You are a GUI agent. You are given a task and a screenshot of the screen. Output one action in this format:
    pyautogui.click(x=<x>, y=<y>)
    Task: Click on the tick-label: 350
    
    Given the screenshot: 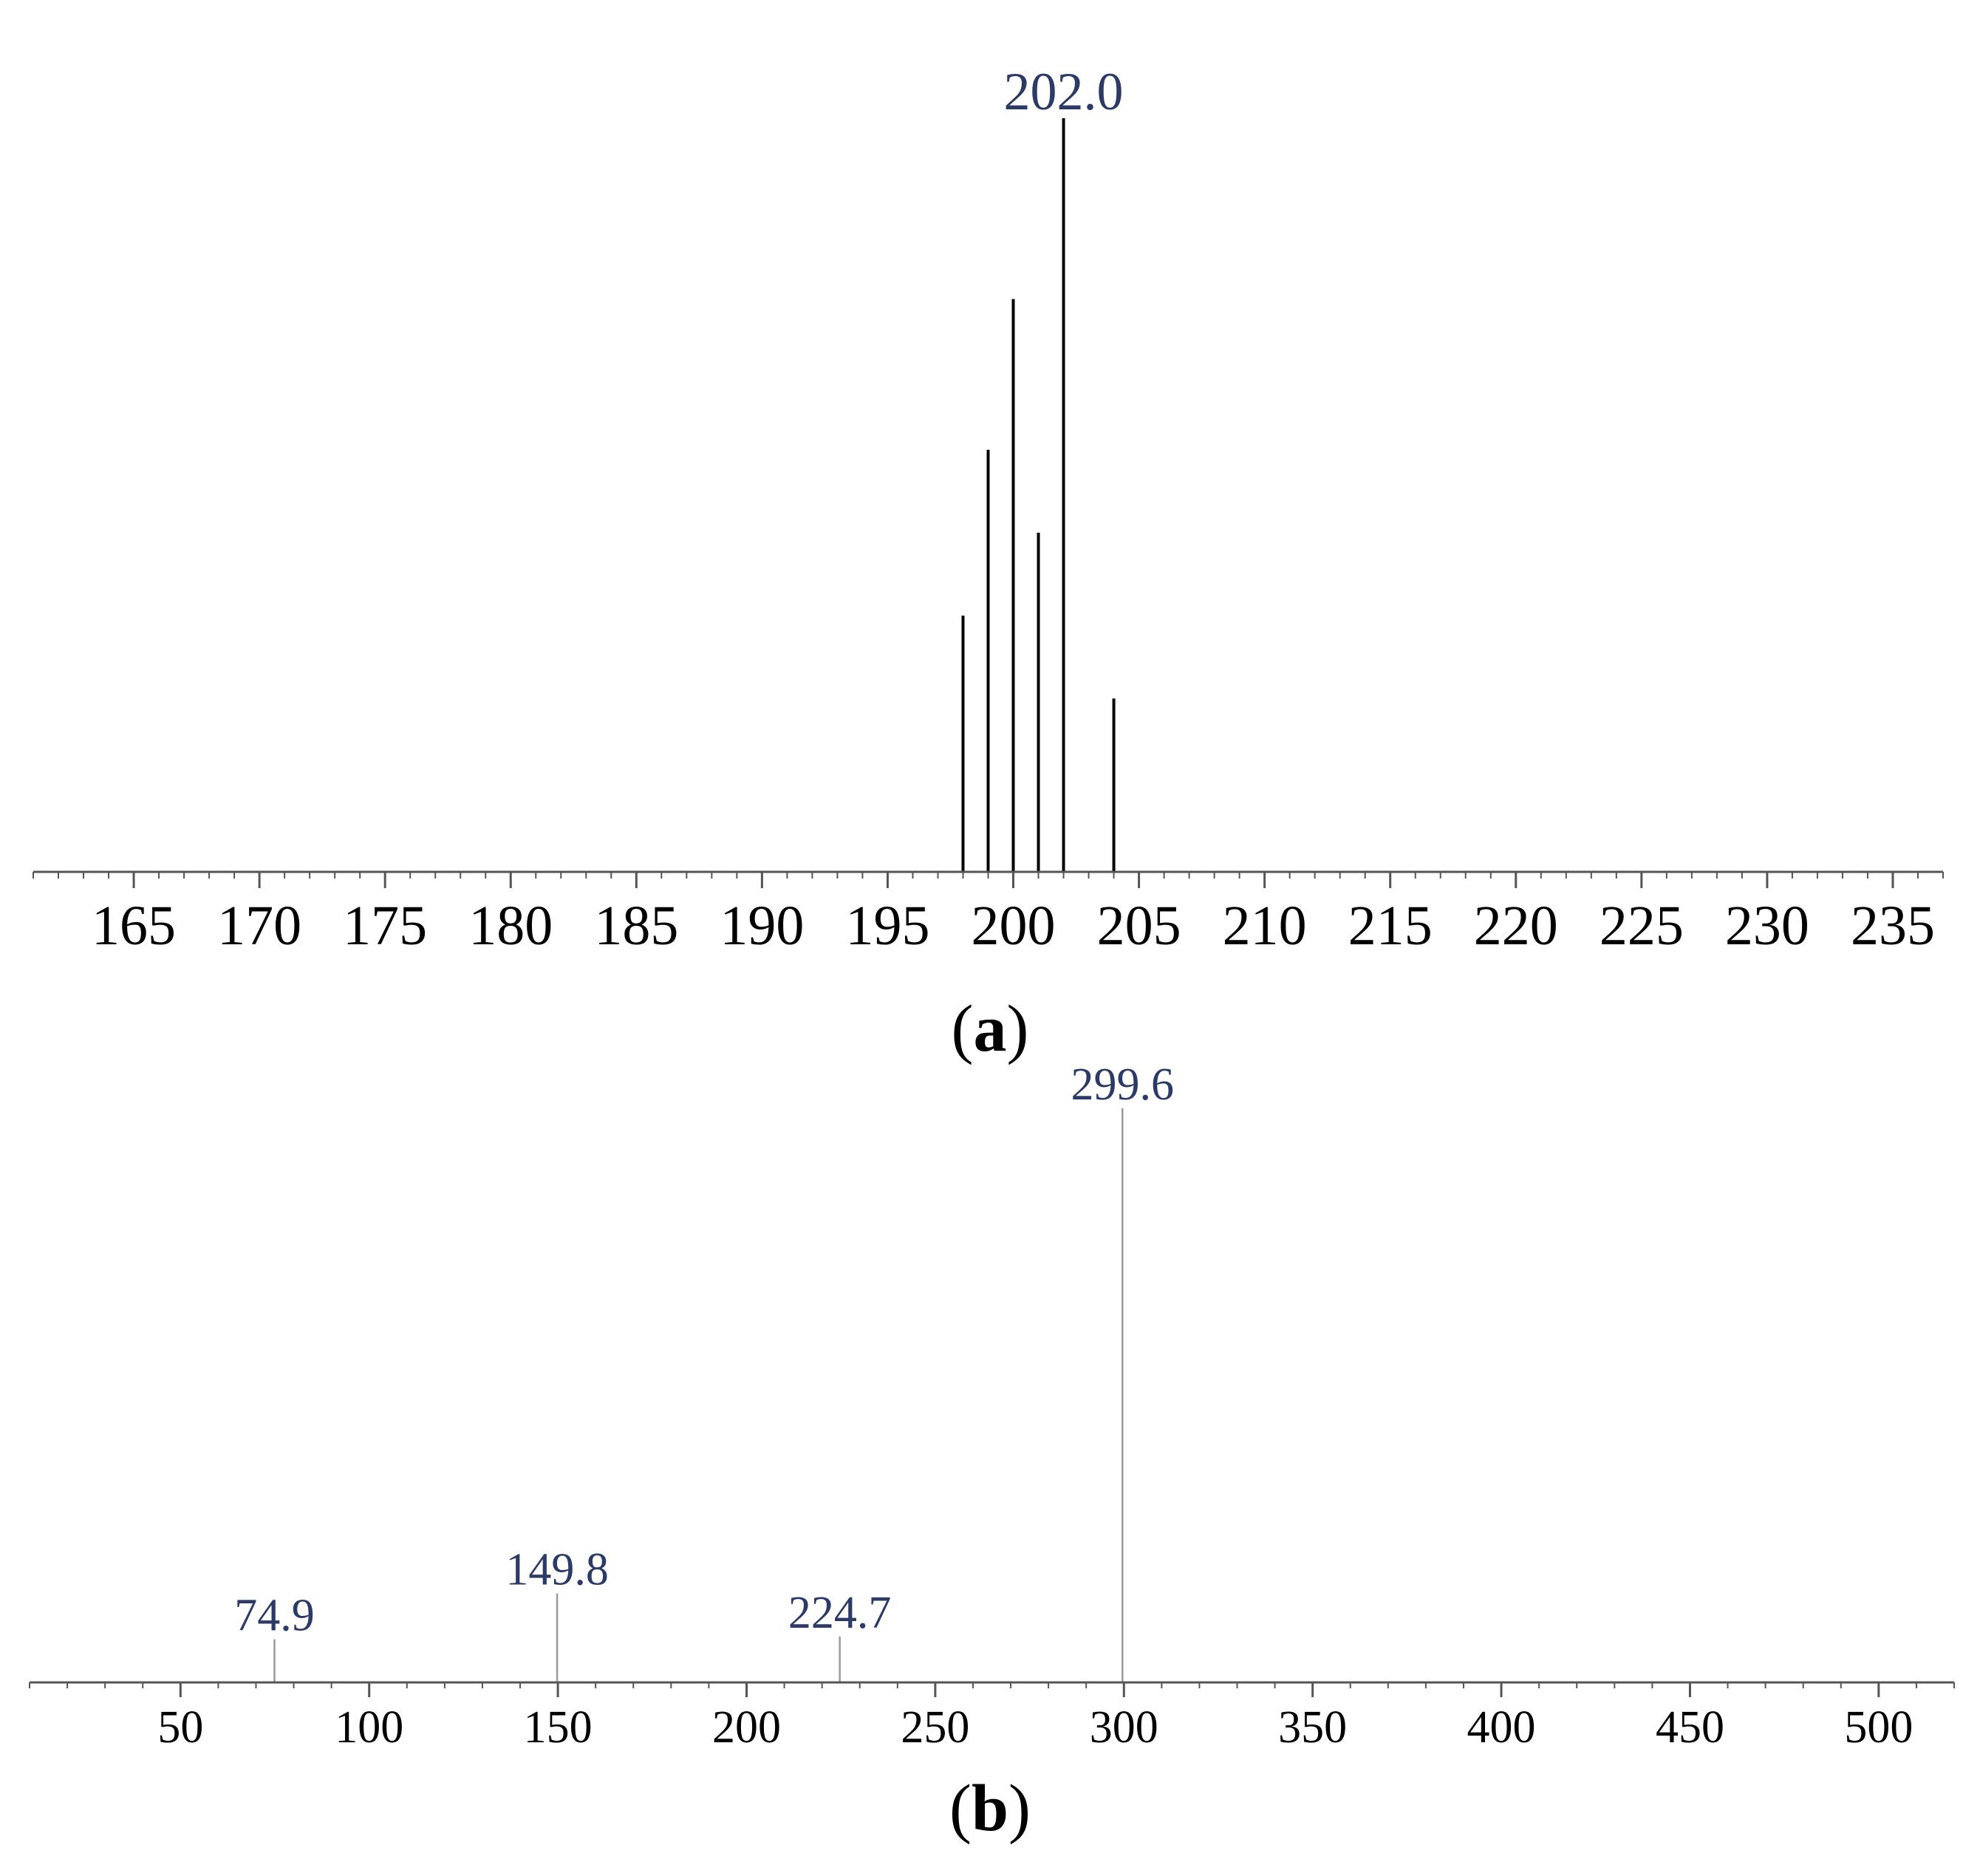 What is the action you would take?
    pyautogui.click(x=1312, y=1727)
    